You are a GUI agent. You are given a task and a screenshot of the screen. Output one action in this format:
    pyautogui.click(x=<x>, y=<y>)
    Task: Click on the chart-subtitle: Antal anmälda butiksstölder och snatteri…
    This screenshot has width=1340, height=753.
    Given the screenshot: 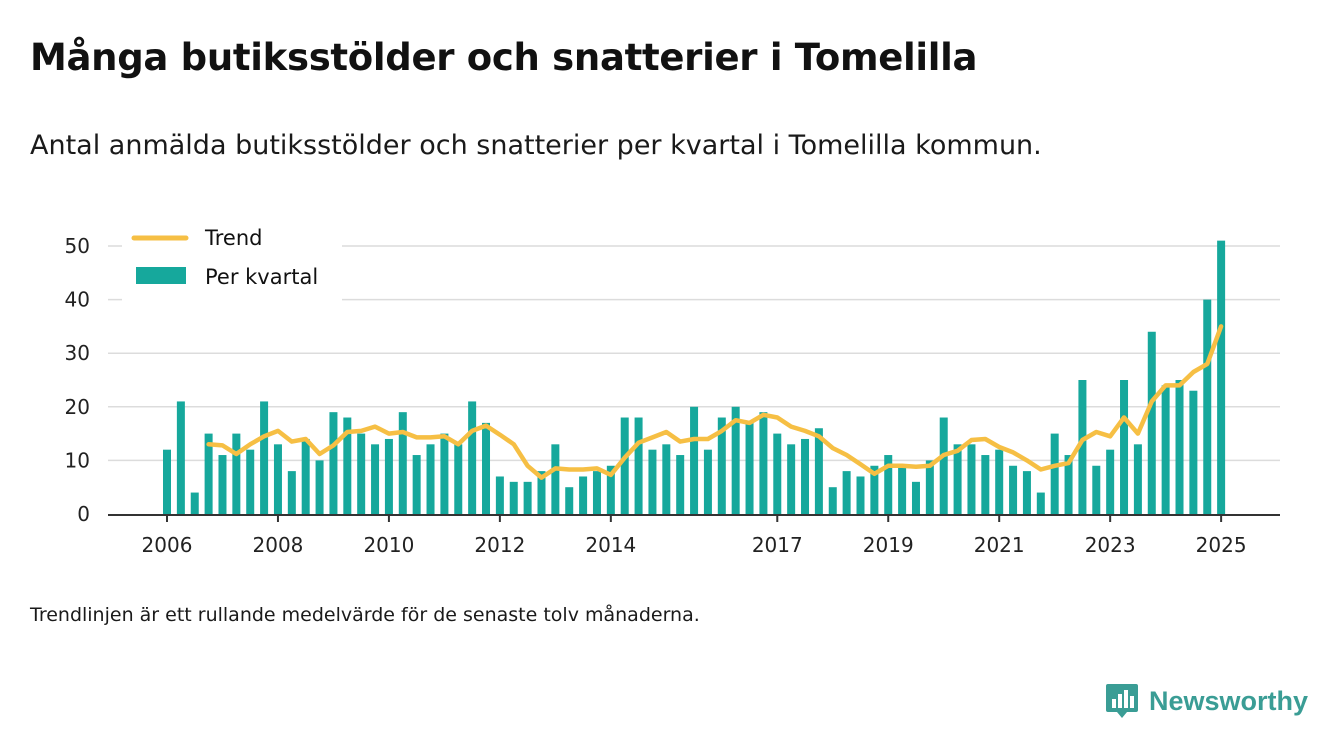 What is the action you would take?
    pyautogui.click(x=536, y=145)
    